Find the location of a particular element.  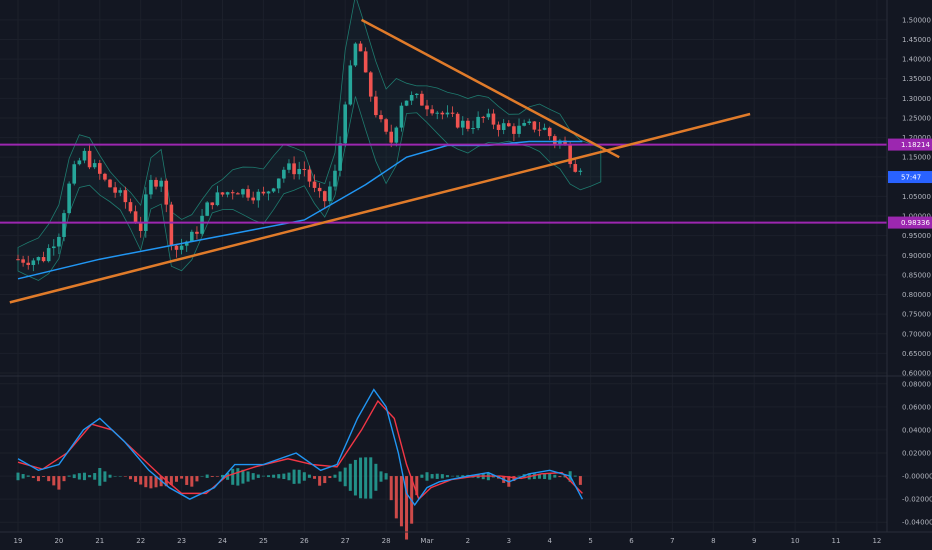

horizontal-levels is located at coordinates (443, 183).